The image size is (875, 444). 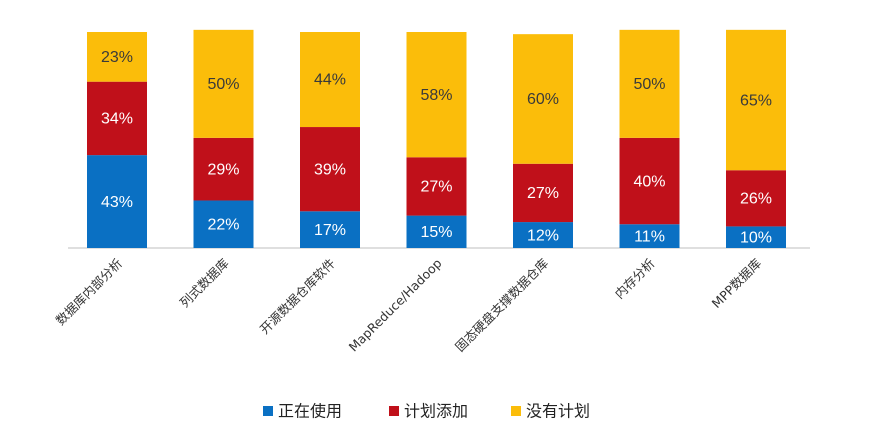 What do you see at coordinates (204, 283) in the screenshot?
I see `category-label: 列式数据库` at bounding box center [204, 283].